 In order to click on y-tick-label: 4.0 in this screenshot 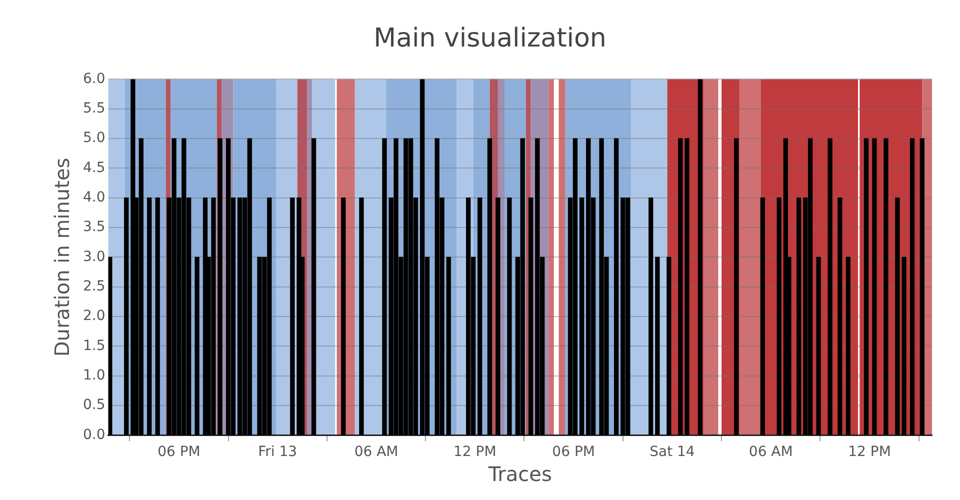, I will do `click(94, 198)`.